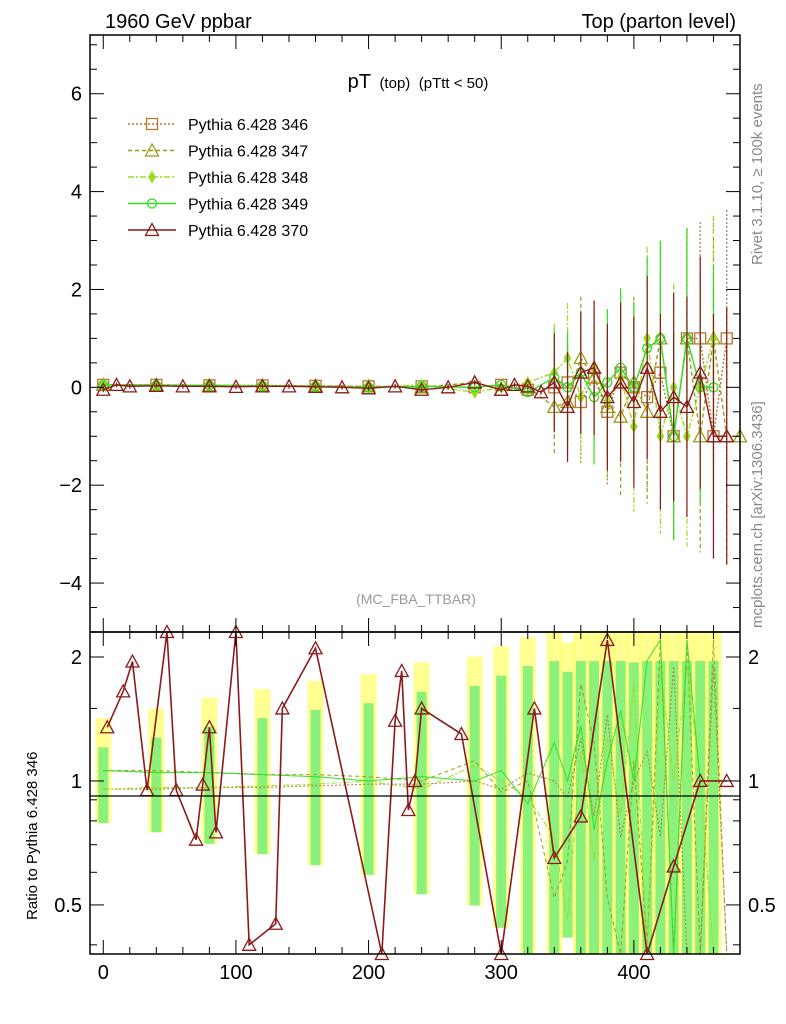 This screenshot has width=786, height=1024. Describe the element at coordinates (394, 83) in the screenshot. I see `plot-title-sub1: (top)` at that location.